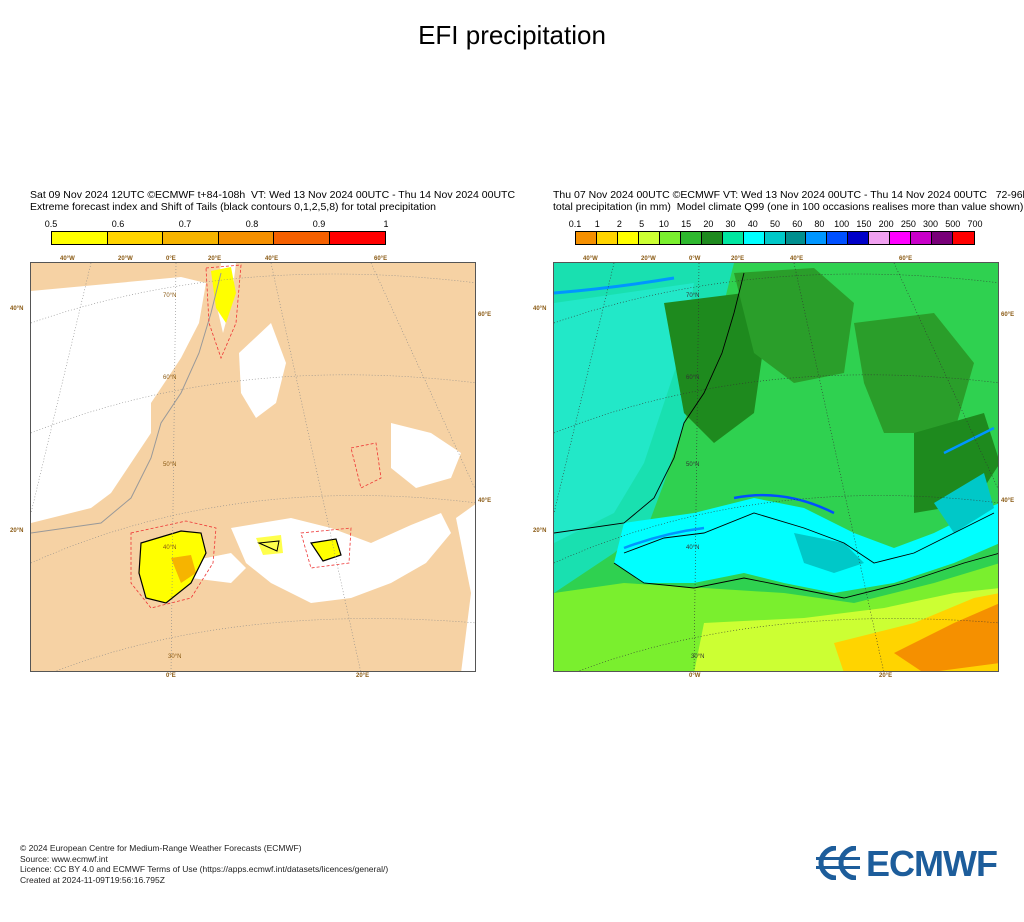 Image resolution: width=1024 pixels, height=922 pixels. Describe the element at coordinates (512, 35) in the screenshot. I see `page-title: EFI precipitation` at that location.